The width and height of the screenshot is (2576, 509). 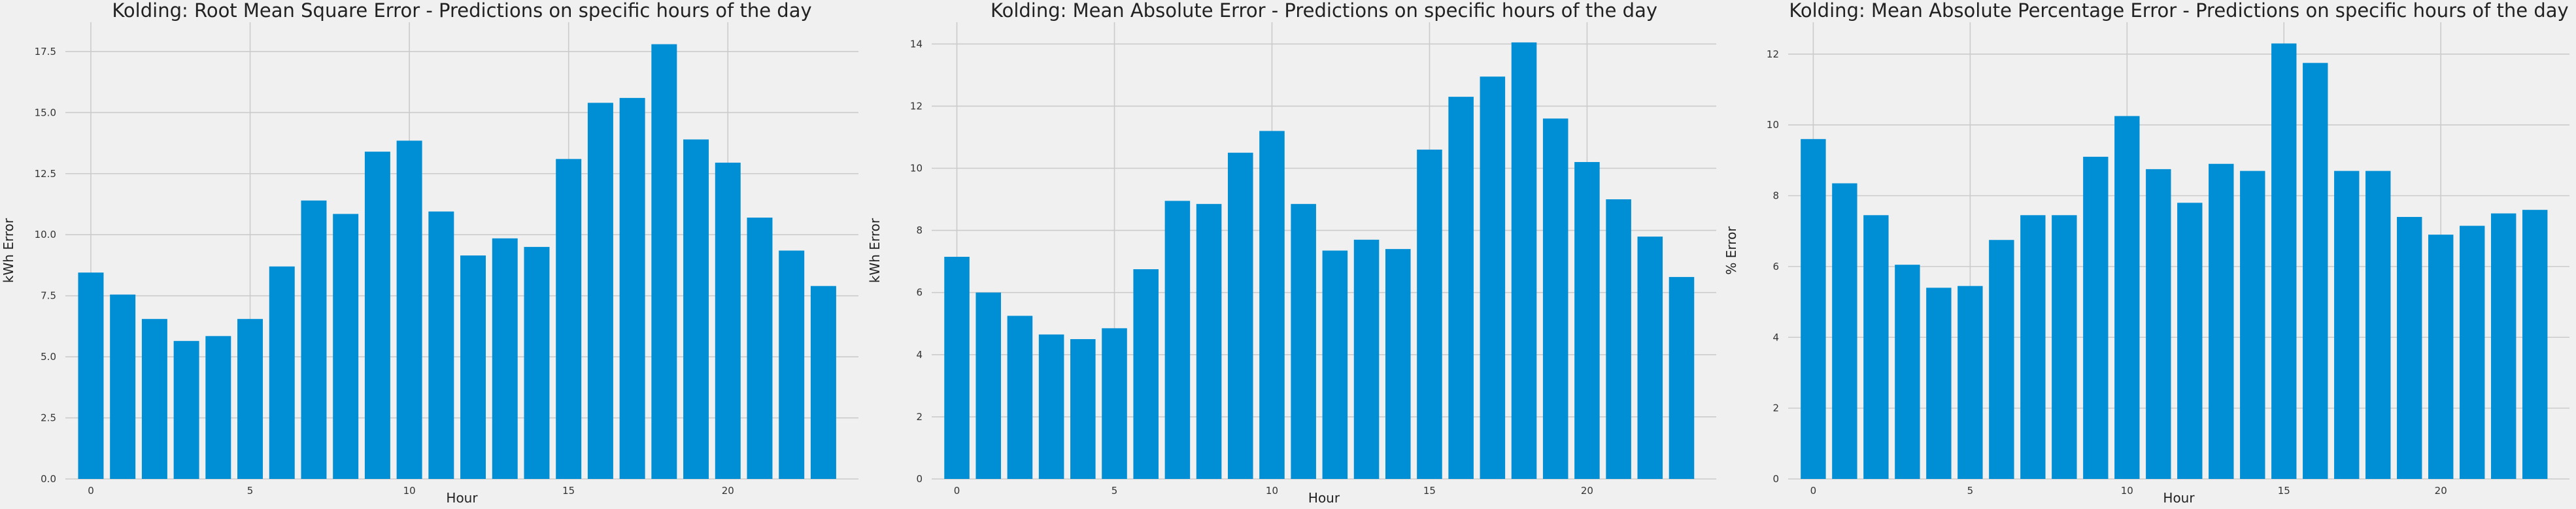 I want to click on y-axis-label: % Error, so click(x=1731, y=250).